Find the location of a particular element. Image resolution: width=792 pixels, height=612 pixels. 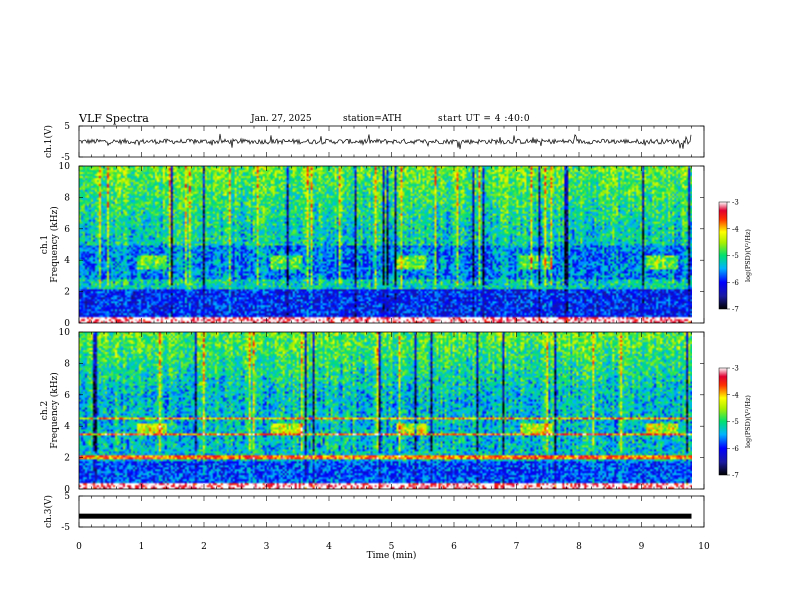

y-axis-label-3: ch.2 Frequency (kHz) is located at coordinates (50, 410).